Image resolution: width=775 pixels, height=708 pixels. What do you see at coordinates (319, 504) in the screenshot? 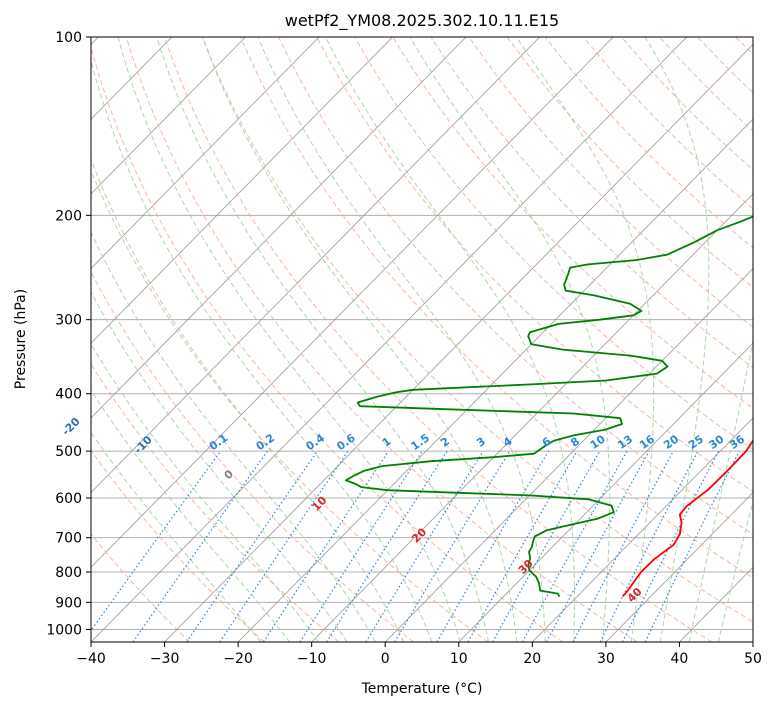
I see `dry-adiabat-label: 10` at bounding box center [319, 504].